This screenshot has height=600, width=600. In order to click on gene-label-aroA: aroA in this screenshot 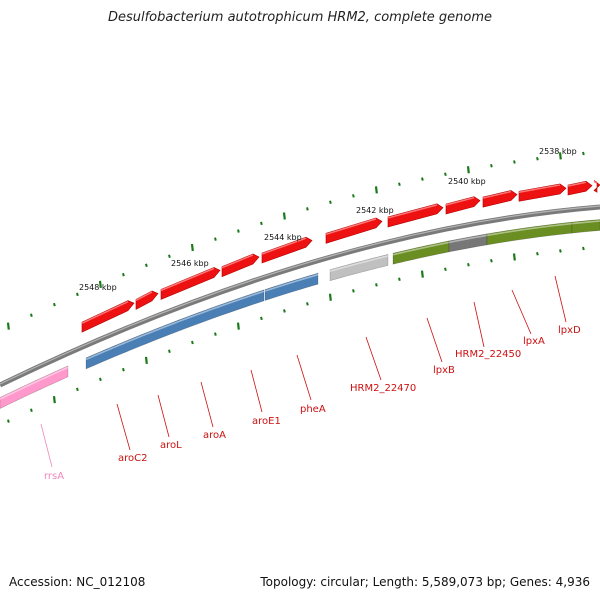, I will do `click(214, 435)`.